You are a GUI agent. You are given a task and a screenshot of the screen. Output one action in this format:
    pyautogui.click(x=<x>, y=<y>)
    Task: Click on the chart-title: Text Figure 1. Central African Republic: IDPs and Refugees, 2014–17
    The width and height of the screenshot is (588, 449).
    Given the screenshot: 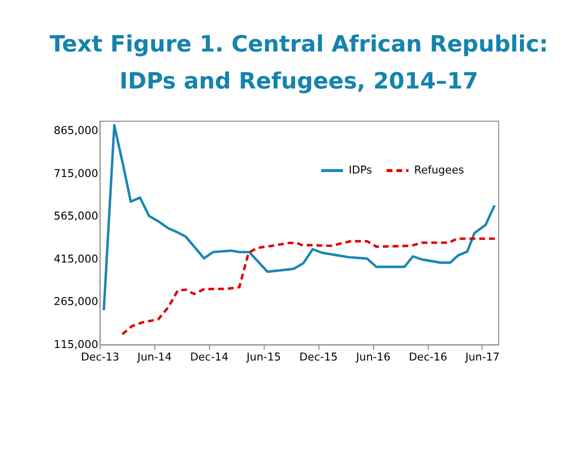 What is the action you would take?
    pyautogui.click(x=299, y=62)
    